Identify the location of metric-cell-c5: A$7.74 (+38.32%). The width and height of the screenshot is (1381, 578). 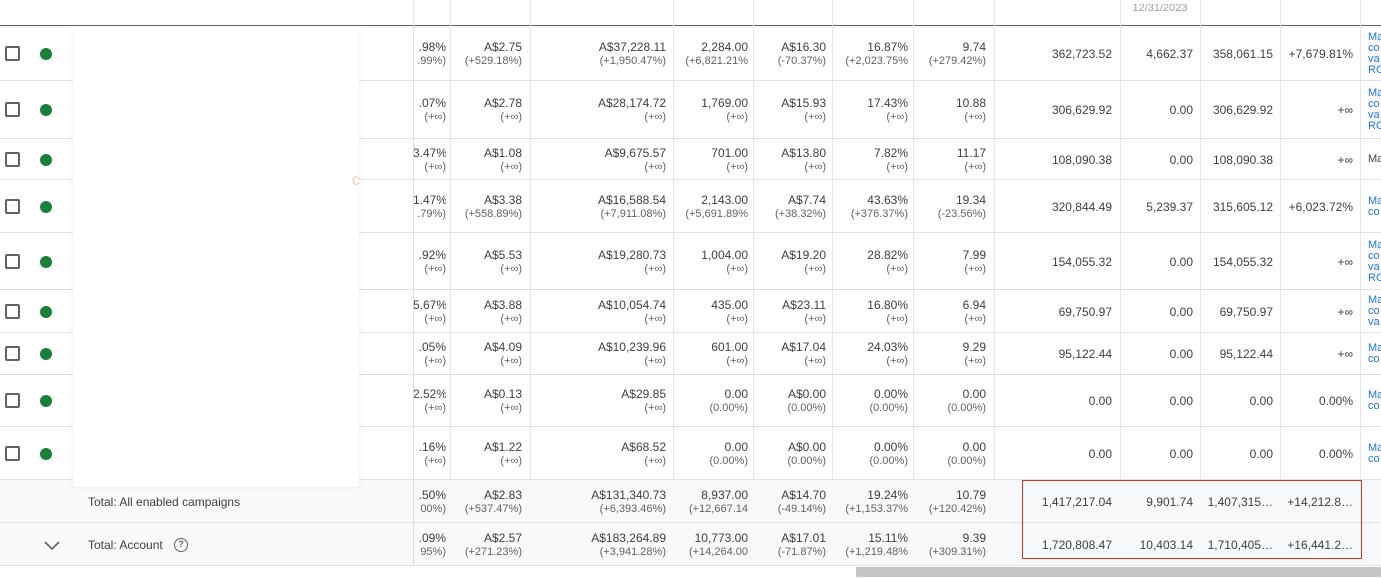
(790, 207).